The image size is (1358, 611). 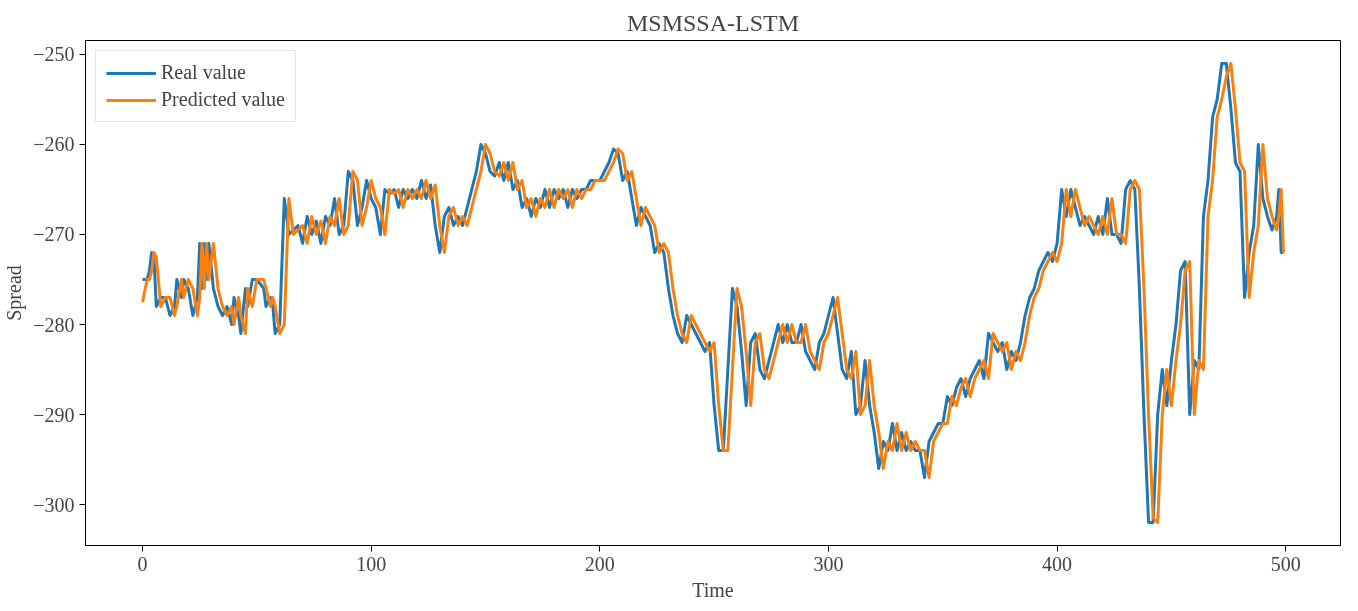 I want to click on x-tick-label: 100, so click(x=371, y=563).